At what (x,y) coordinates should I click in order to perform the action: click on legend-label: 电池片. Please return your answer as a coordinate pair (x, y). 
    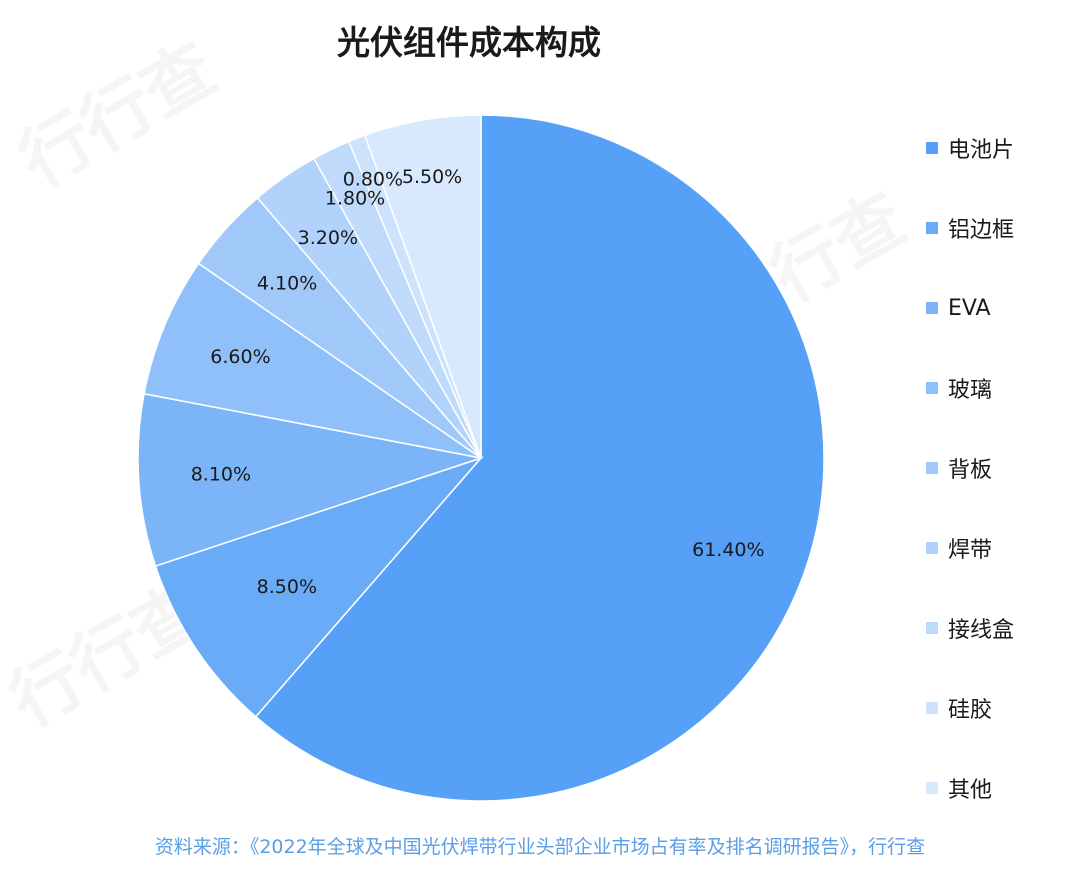
    Looking at the image, I should click on (981, 150).